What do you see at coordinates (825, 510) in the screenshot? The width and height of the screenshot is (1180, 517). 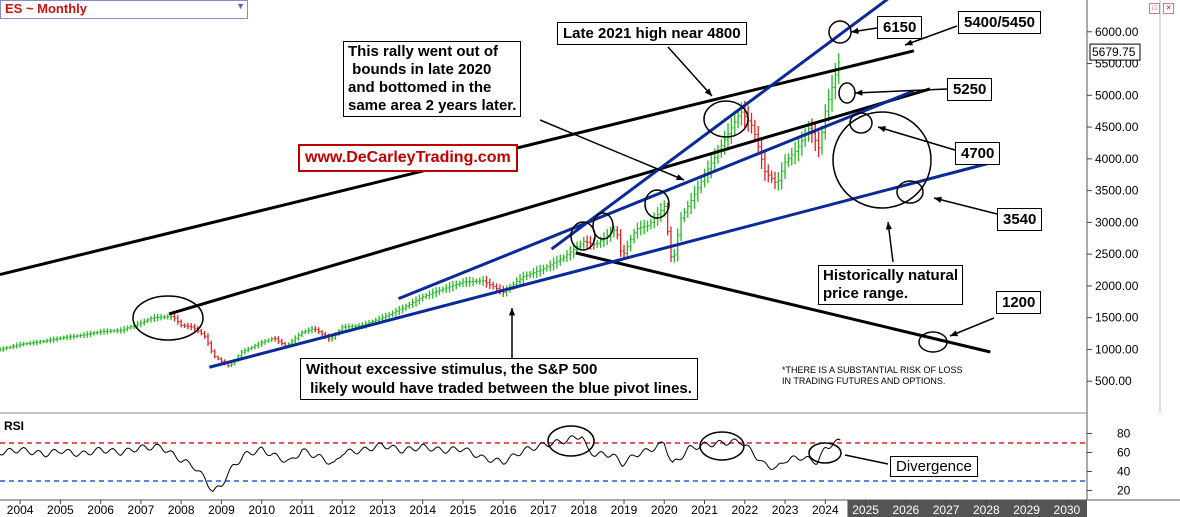 I see `x-tick-label: 2024` at bounding box center [825, 510].